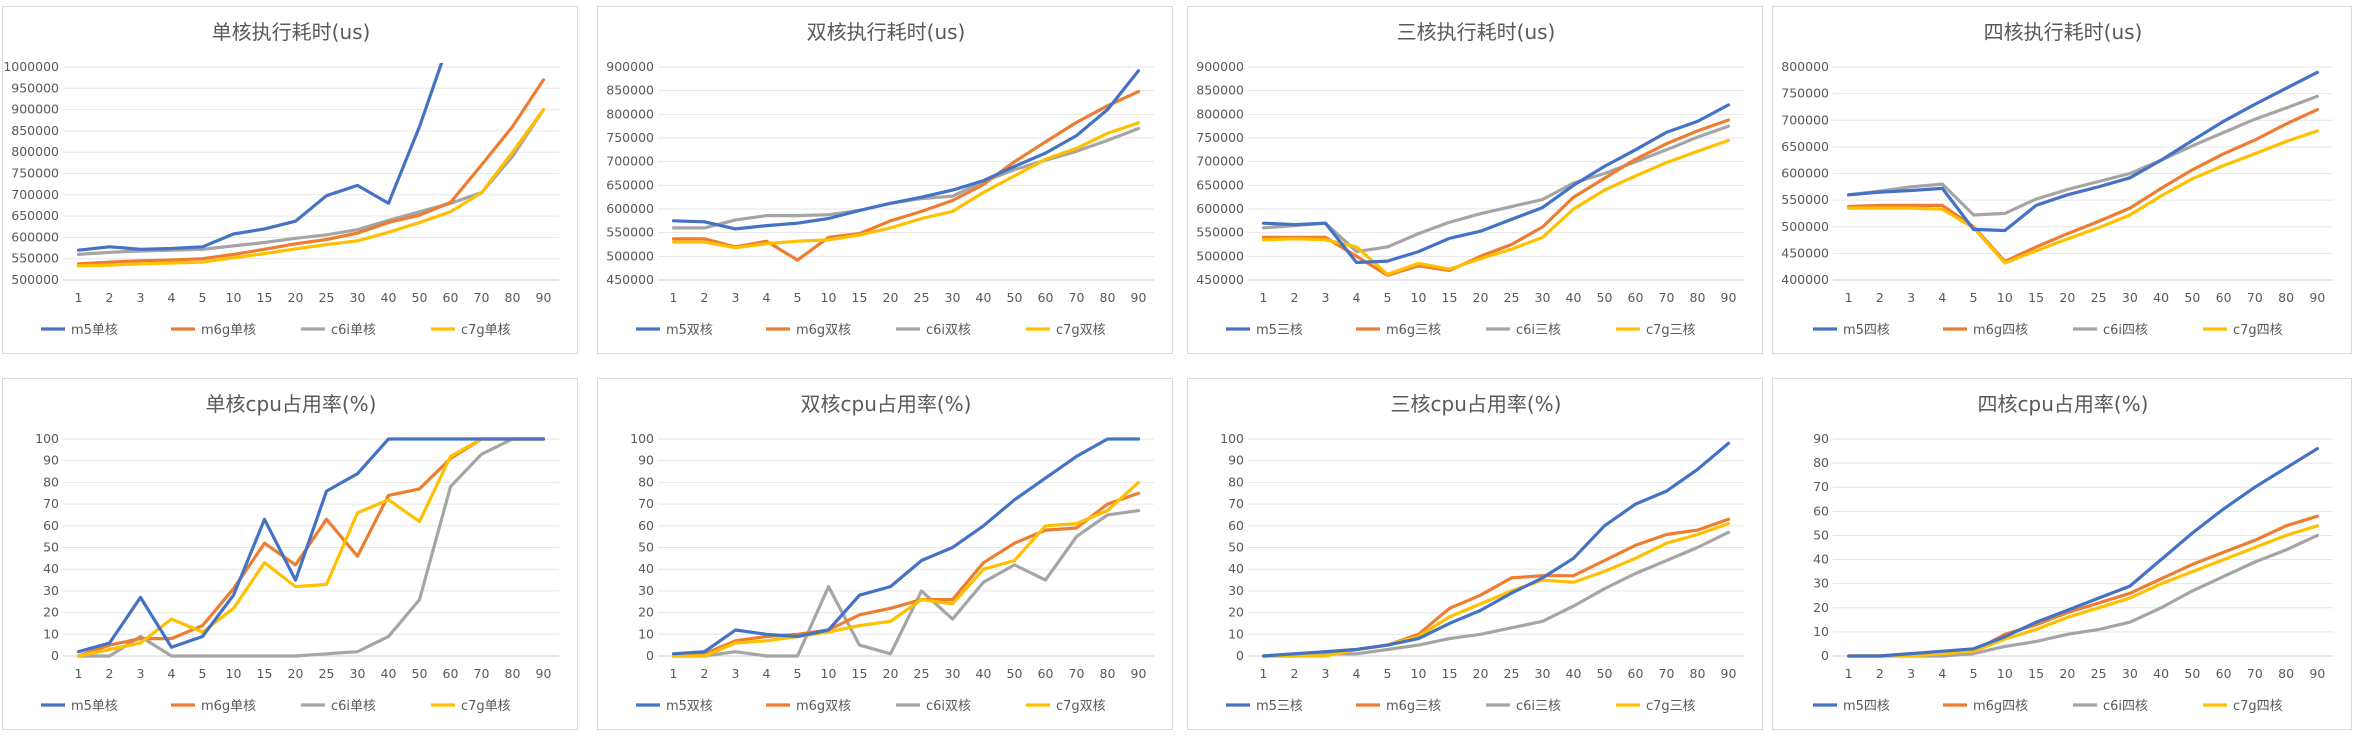 The width and height of the screenshot is (2354, 736). Describe the element at coordinates (2243, 330) in the screenshot. I see `legend-item: c7g四核` at that location.